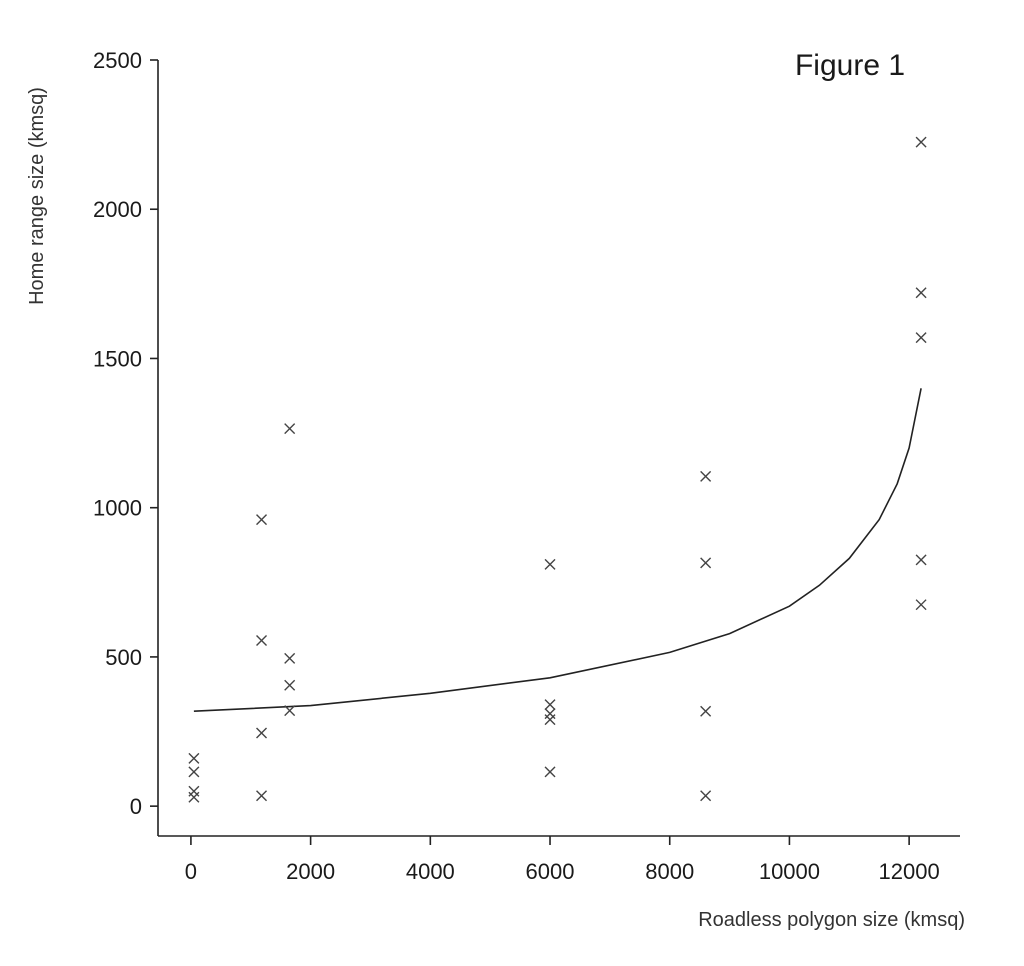 This screenshot has height=966, width=1024. What do you see at coordinates (37, 196) in the screenshot?
I see `y-axis-title: Home range size (kmsq)` at bounding box center [37, 196].